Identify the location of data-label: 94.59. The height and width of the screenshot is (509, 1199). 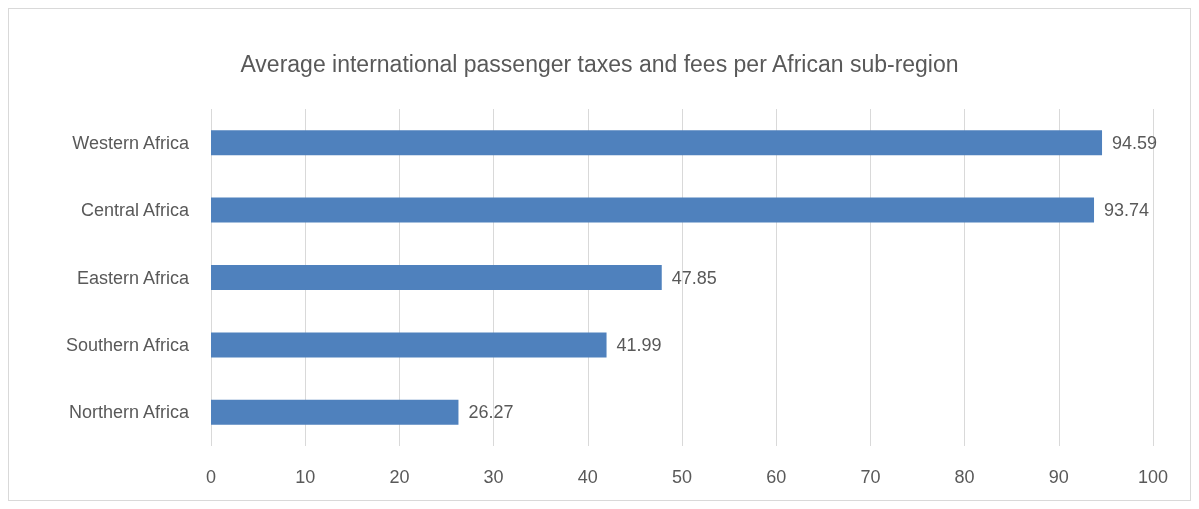
(1135, 142).